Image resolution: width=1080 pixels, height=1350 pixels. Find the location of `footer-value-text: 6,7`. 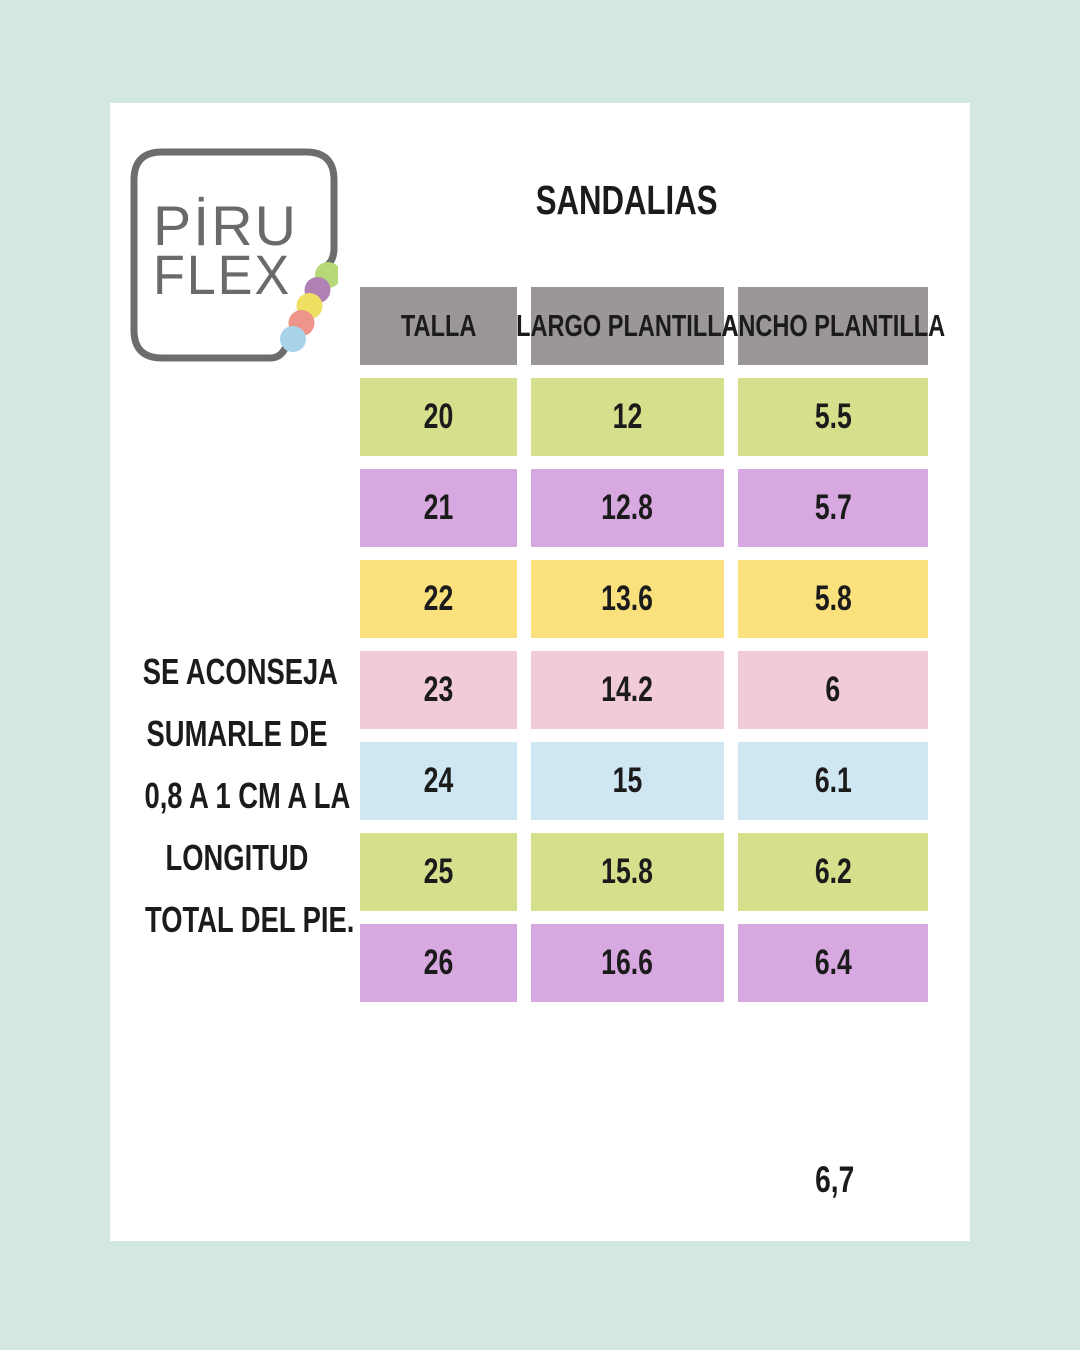

footer-value-text: 6,7 is located at coordinates (835, 1179).